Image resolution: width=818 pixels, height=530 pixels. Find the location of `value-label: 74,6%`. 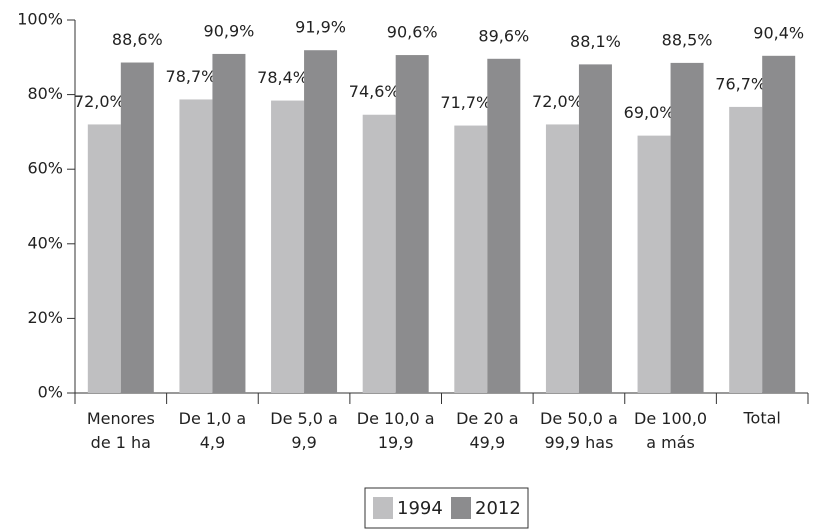

value-label: 74,6% is located at coordinates (374, 91).